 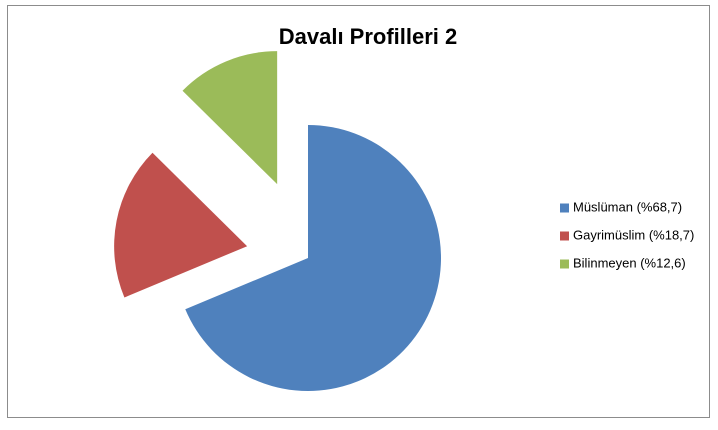 What do you see at coordinates (633, 234) in the screenshot?
I see `legend-label: Gayrimüslim (%18,7)` at bounding box center [633, 234].